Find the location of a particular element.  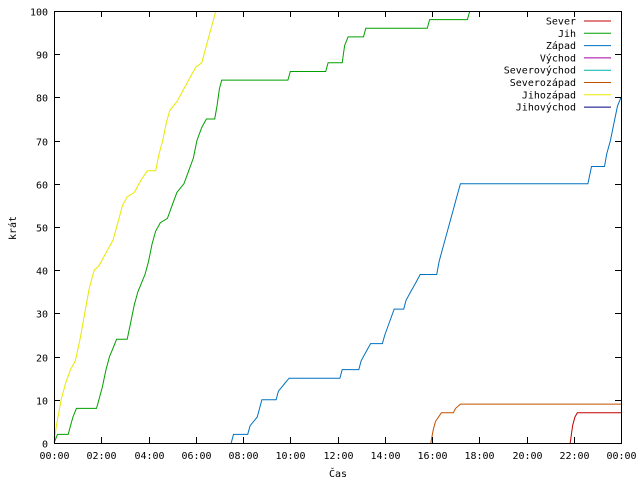

x-tick-label: 12:00 is located at coordinates (338, 456).